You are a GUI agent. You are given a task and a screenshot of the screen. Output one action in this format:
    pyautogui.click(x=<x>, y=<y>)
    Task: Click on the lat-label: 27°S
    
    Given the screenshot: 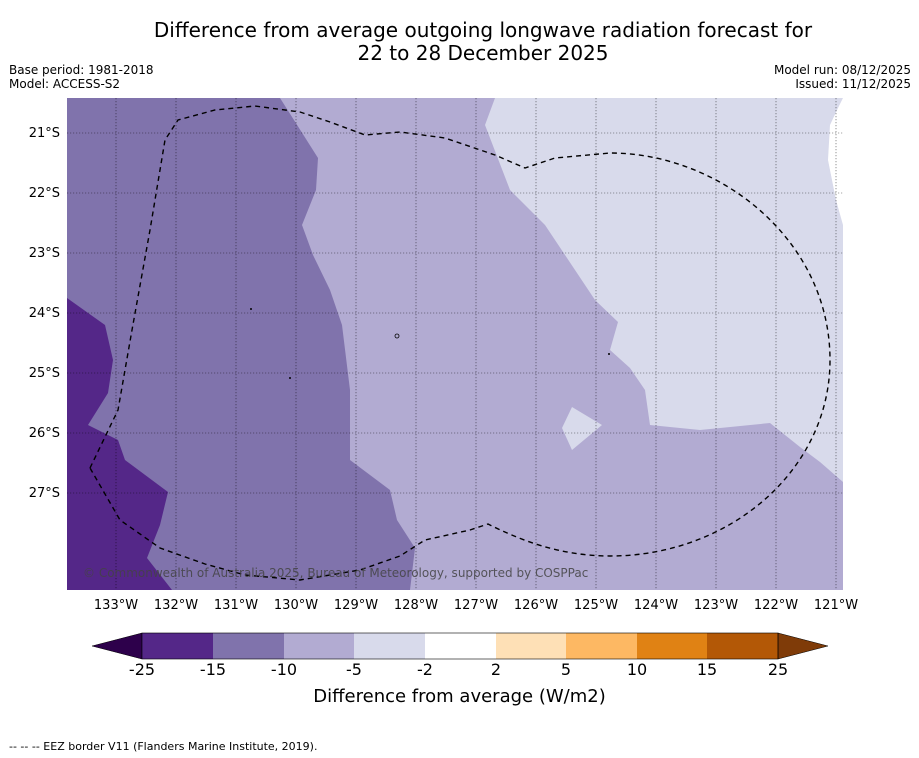 What is the action you would take?
    pyautogui.click(x=44, y=493)
    